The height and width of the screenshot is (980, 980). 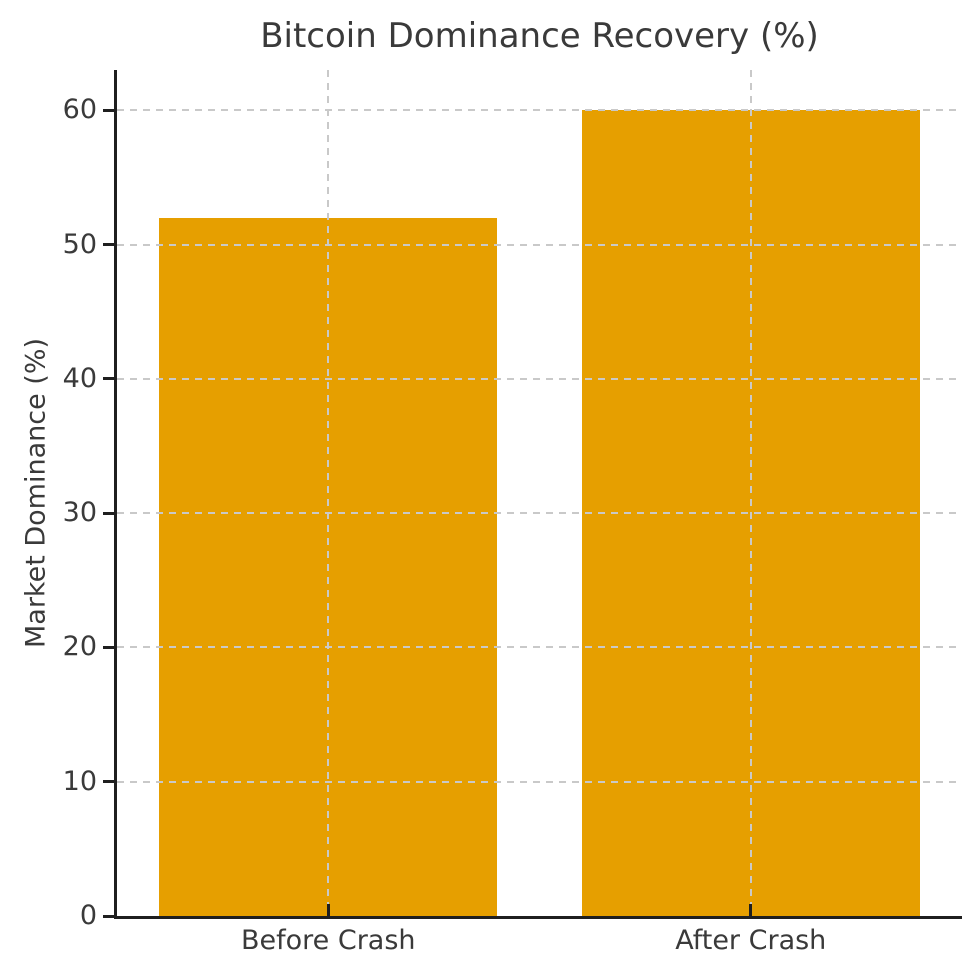 I want to click on y-tick-label: 20, so click(x=79, y=647).